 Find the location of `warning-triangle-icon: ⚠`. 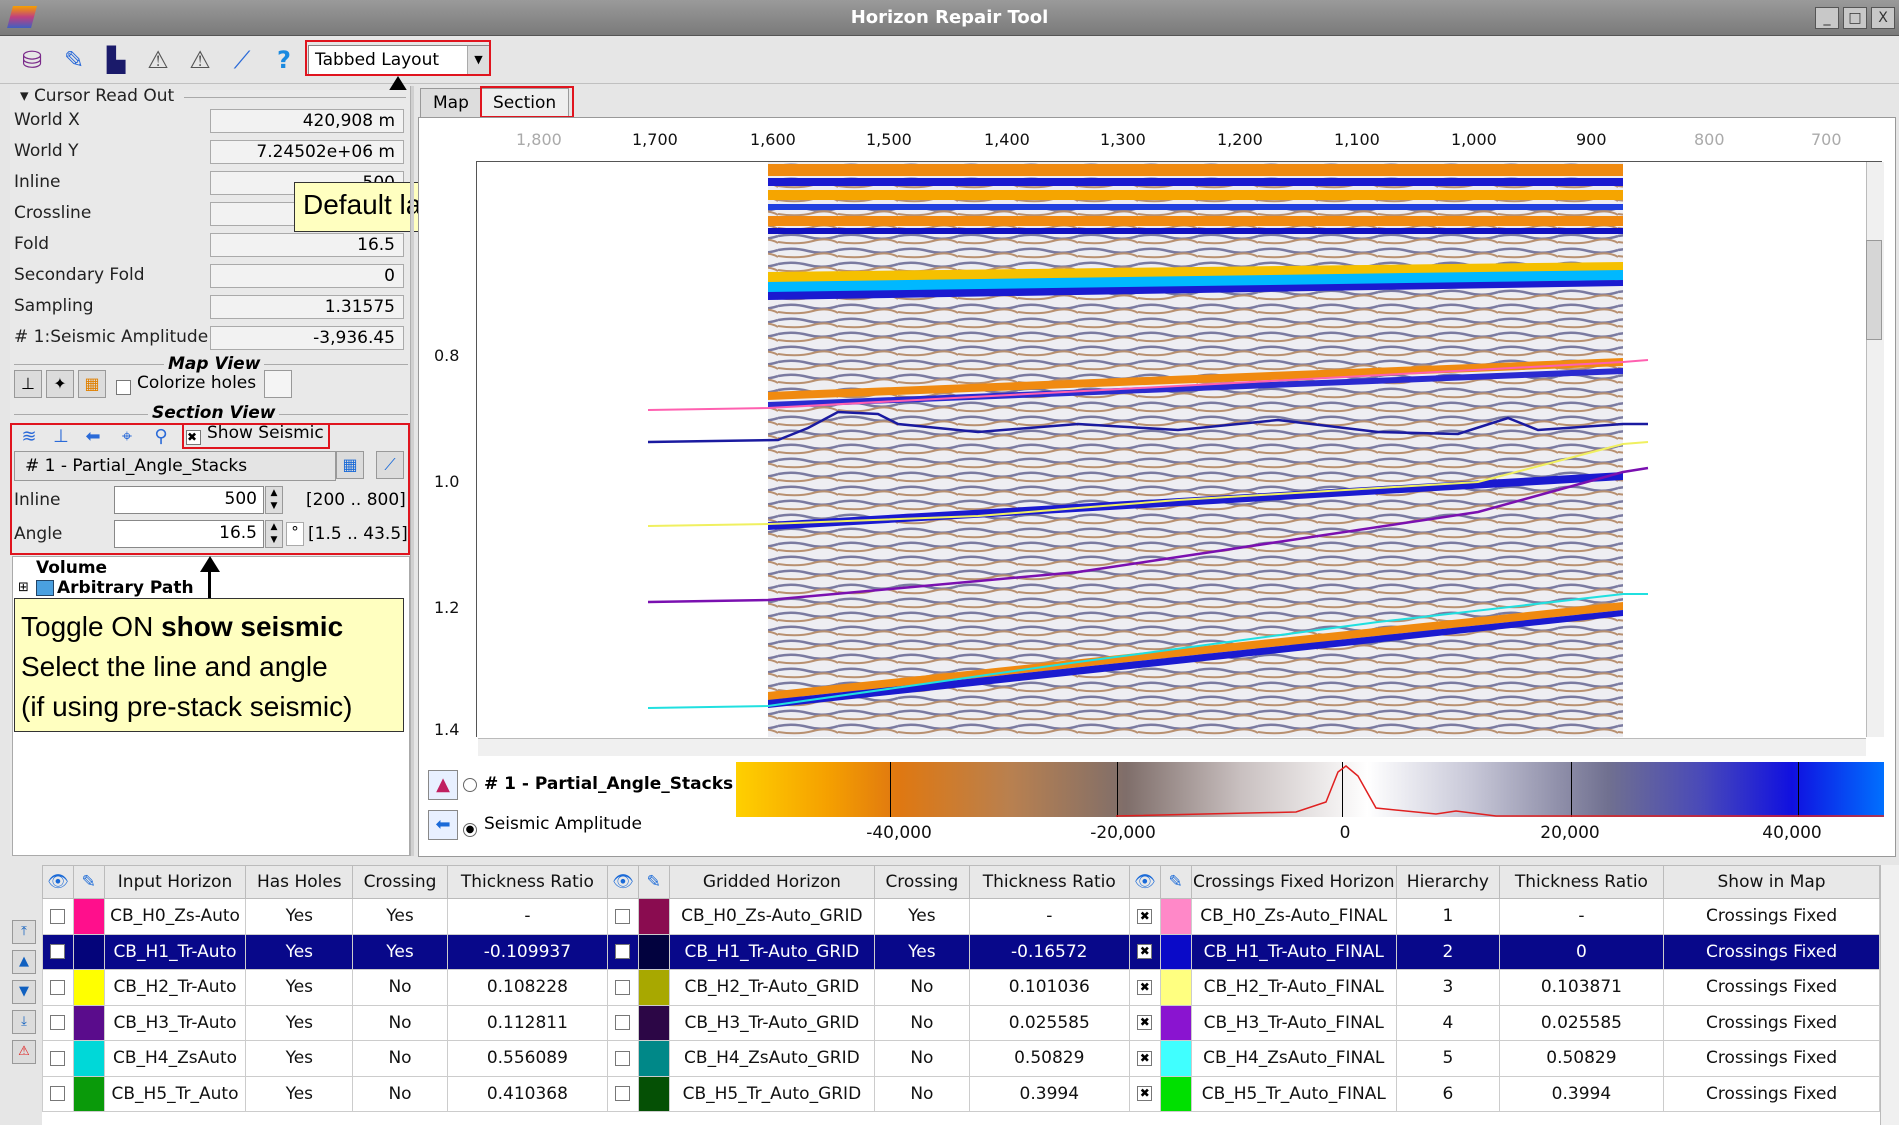

warning-triangle-icon: ⚠ is located at coordinates (158, 60).